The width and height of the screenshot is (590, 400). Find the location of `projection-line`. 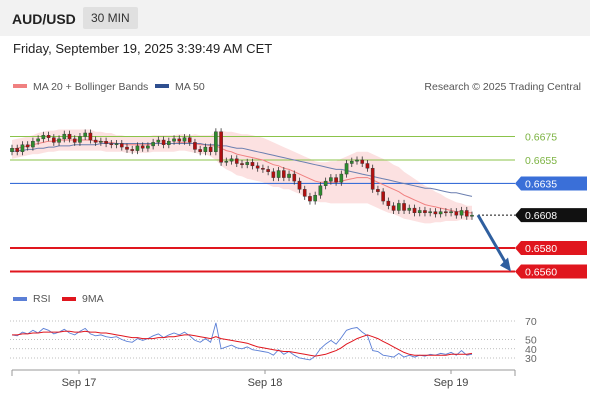

projection-line is located at coordinates (492, 239).